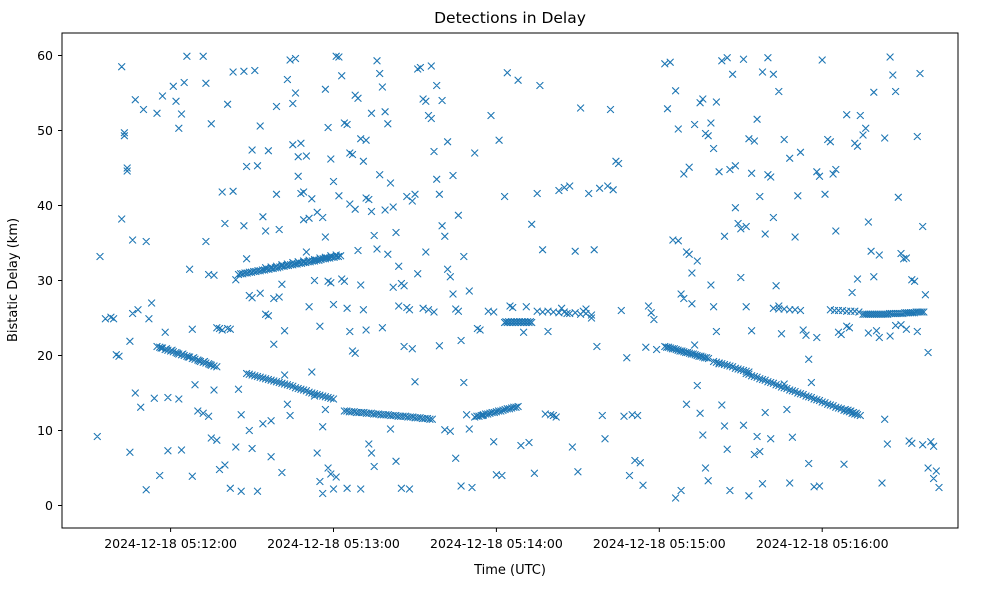 This screenshot has width=989, height=594. What do you see at coordinates (659, 543) in the screenshot?
I see `x-tick-label: 2024-12-18 05:15:00` at bounding box center [659, 543].